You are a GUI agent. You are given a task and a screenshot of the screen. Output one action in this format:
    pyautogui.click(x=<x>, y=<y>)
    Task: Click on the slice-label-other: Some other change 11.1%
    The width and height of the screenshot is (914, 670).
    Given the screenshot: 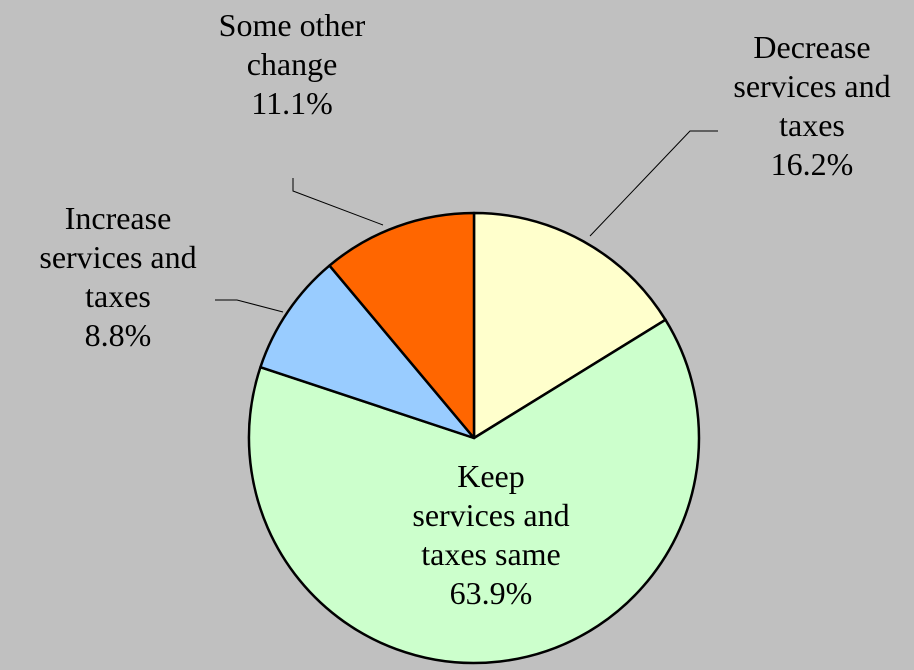 What is the action you would take?
    pyautogui.click(x=292, y=64)
    